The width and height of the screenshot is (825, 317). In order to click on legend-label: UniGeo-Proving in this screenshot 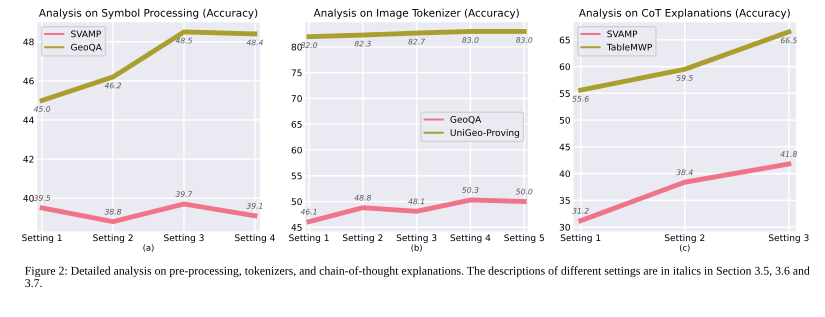, I will do `click(485, 133)`.